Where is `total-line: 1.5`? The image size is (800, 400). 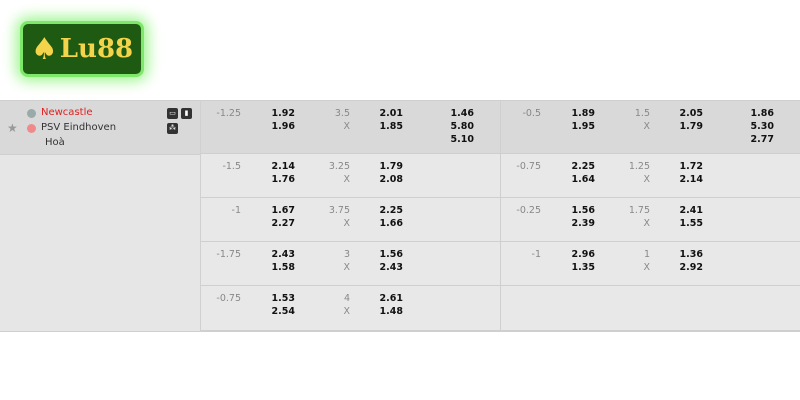 total-line: 1.5 is located at coordinates (642, 113).